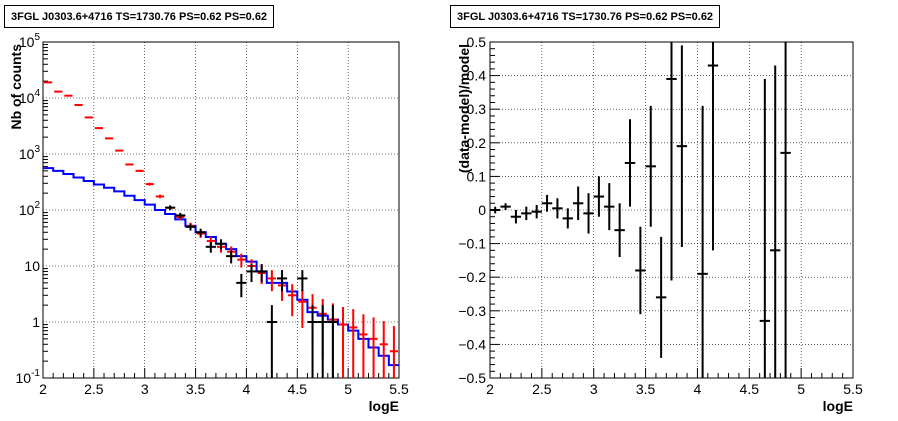 The width and height of the screenshot is (898, 421). I want to click on y-tick-label: 10, so click(32, 266).